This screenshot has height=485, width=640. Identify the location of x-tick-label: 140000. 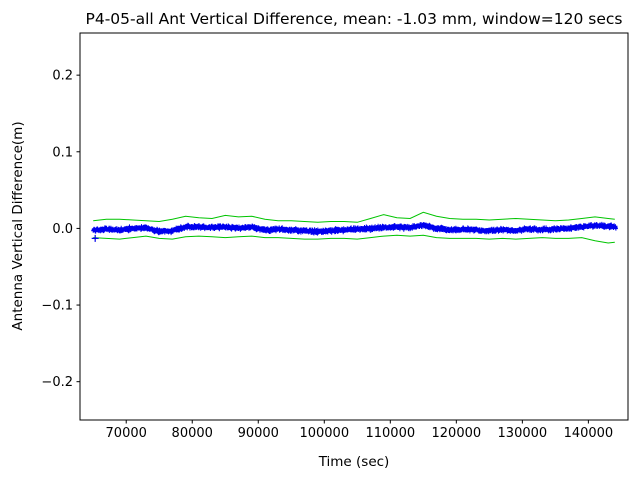
(589, 433).